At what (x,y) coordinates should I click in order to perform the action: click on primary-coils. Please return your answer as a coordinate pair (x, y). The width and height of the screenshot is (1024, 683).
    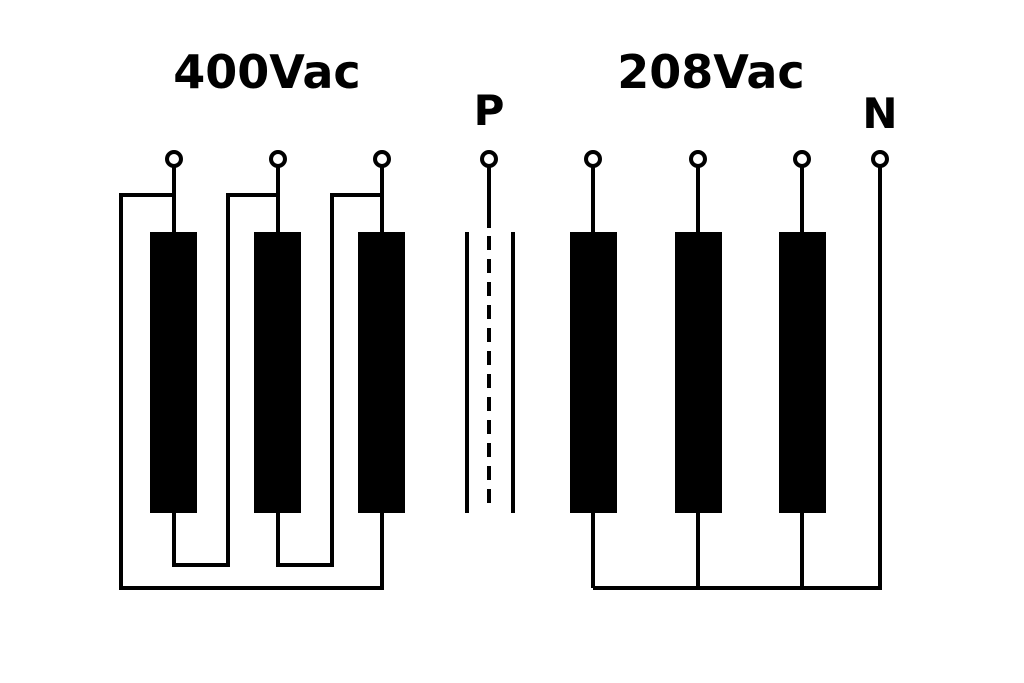
    Looking at the image, I should click on (277, 372).